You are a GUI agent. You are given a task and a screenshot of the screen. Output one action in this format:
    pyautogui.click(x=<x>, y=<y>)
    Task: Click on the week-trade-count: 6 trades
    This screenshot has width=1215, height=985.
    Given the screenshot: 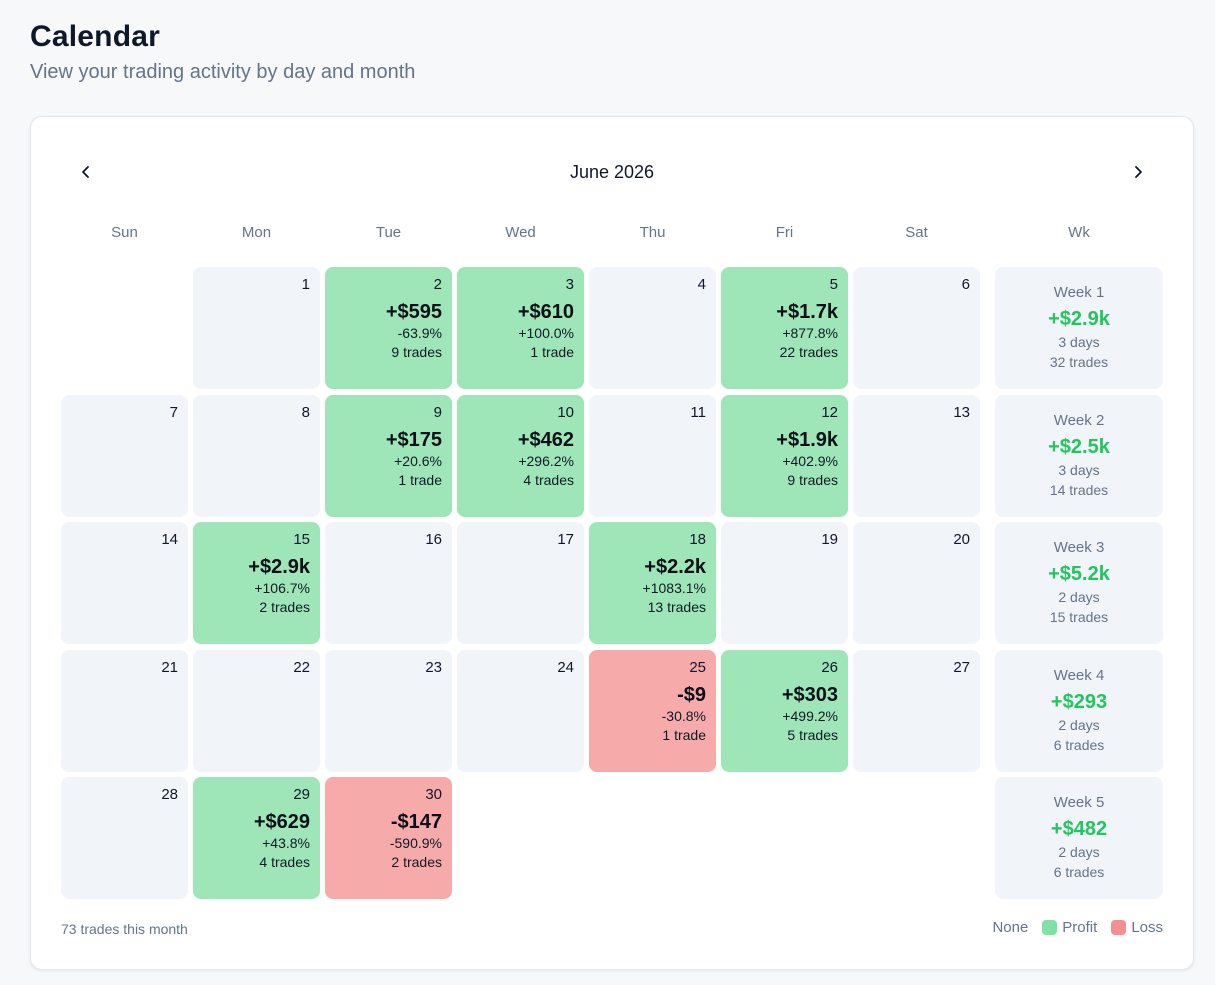 What is the action you would take?
    pyautogui.click(x=1079, y=872)
    